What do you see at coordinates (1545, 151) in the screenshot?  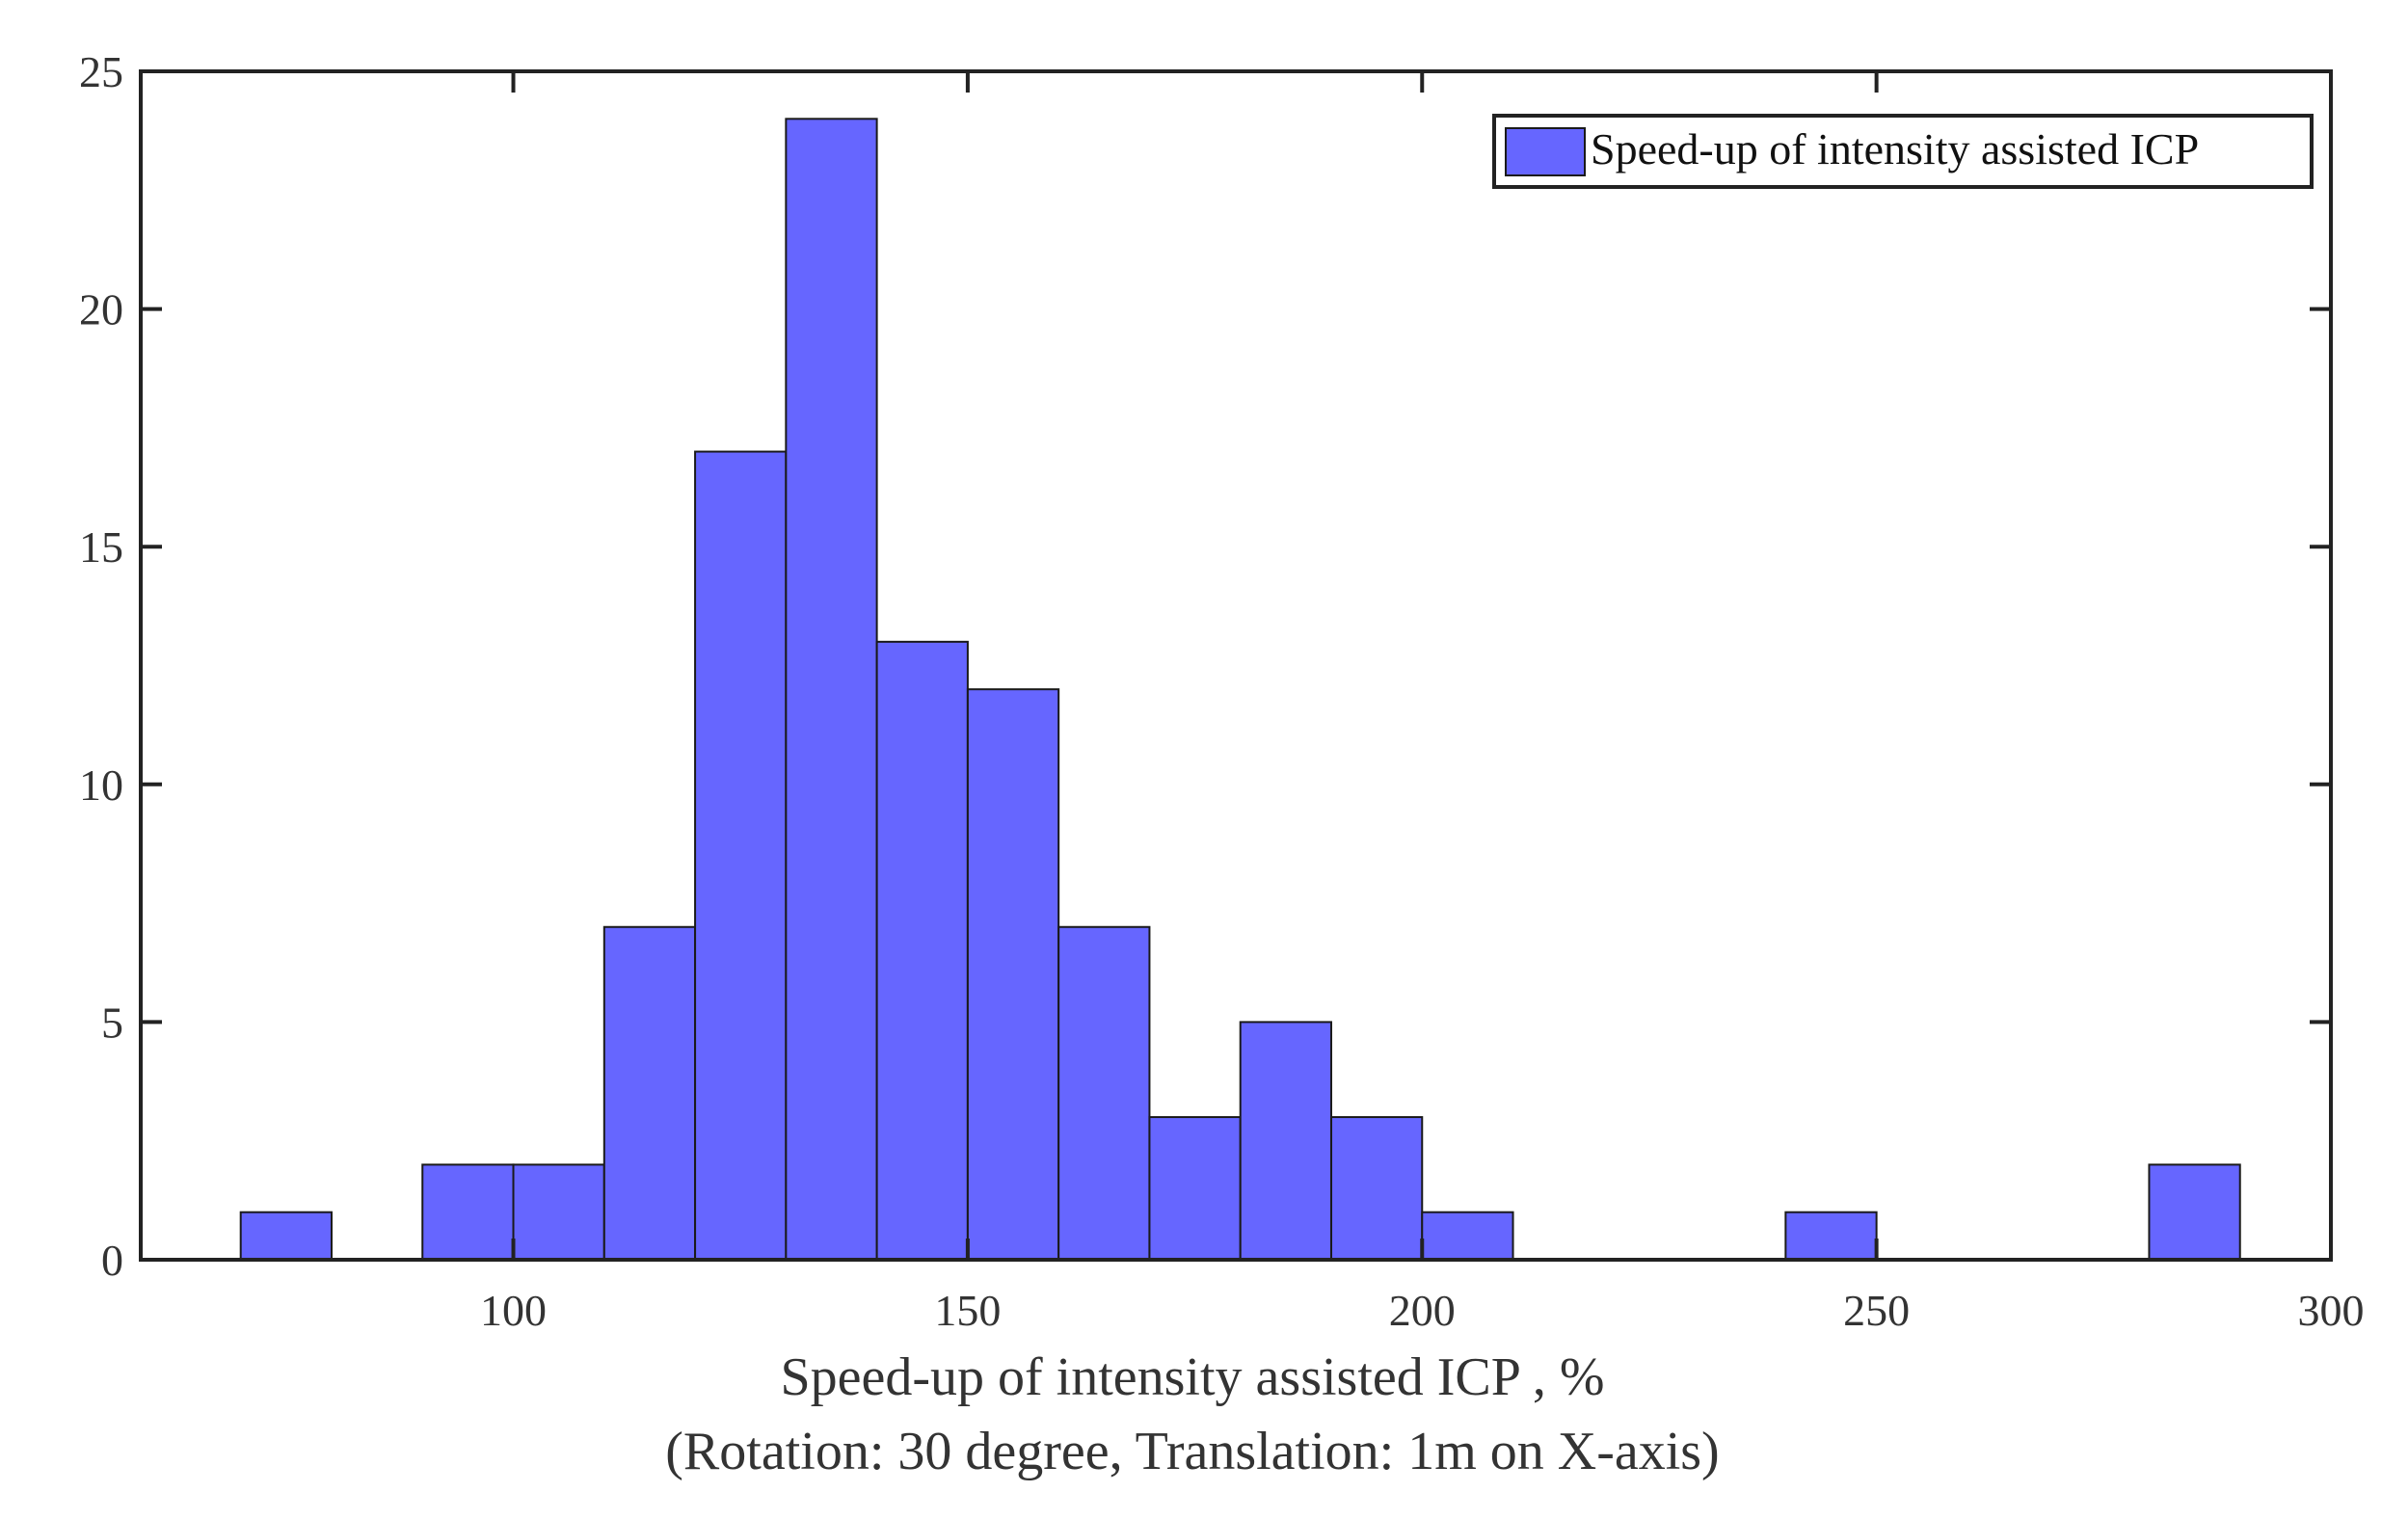 I see `legend-swatch` at bounding box center [1545, 151].